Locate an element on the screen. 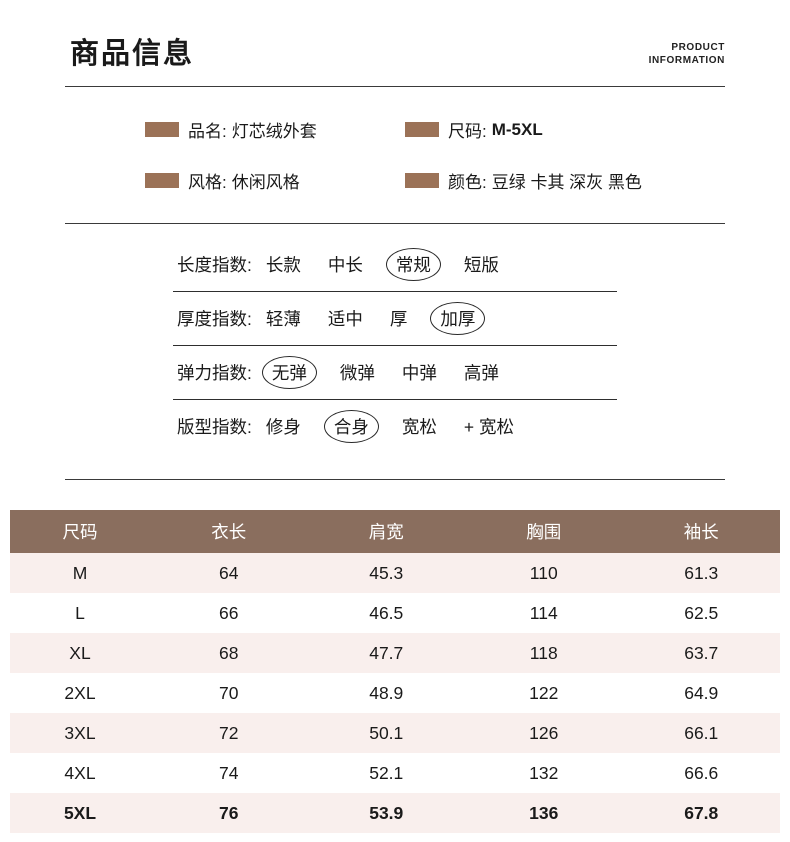  bust-cell: 110 is located at coordinates (543, 572).